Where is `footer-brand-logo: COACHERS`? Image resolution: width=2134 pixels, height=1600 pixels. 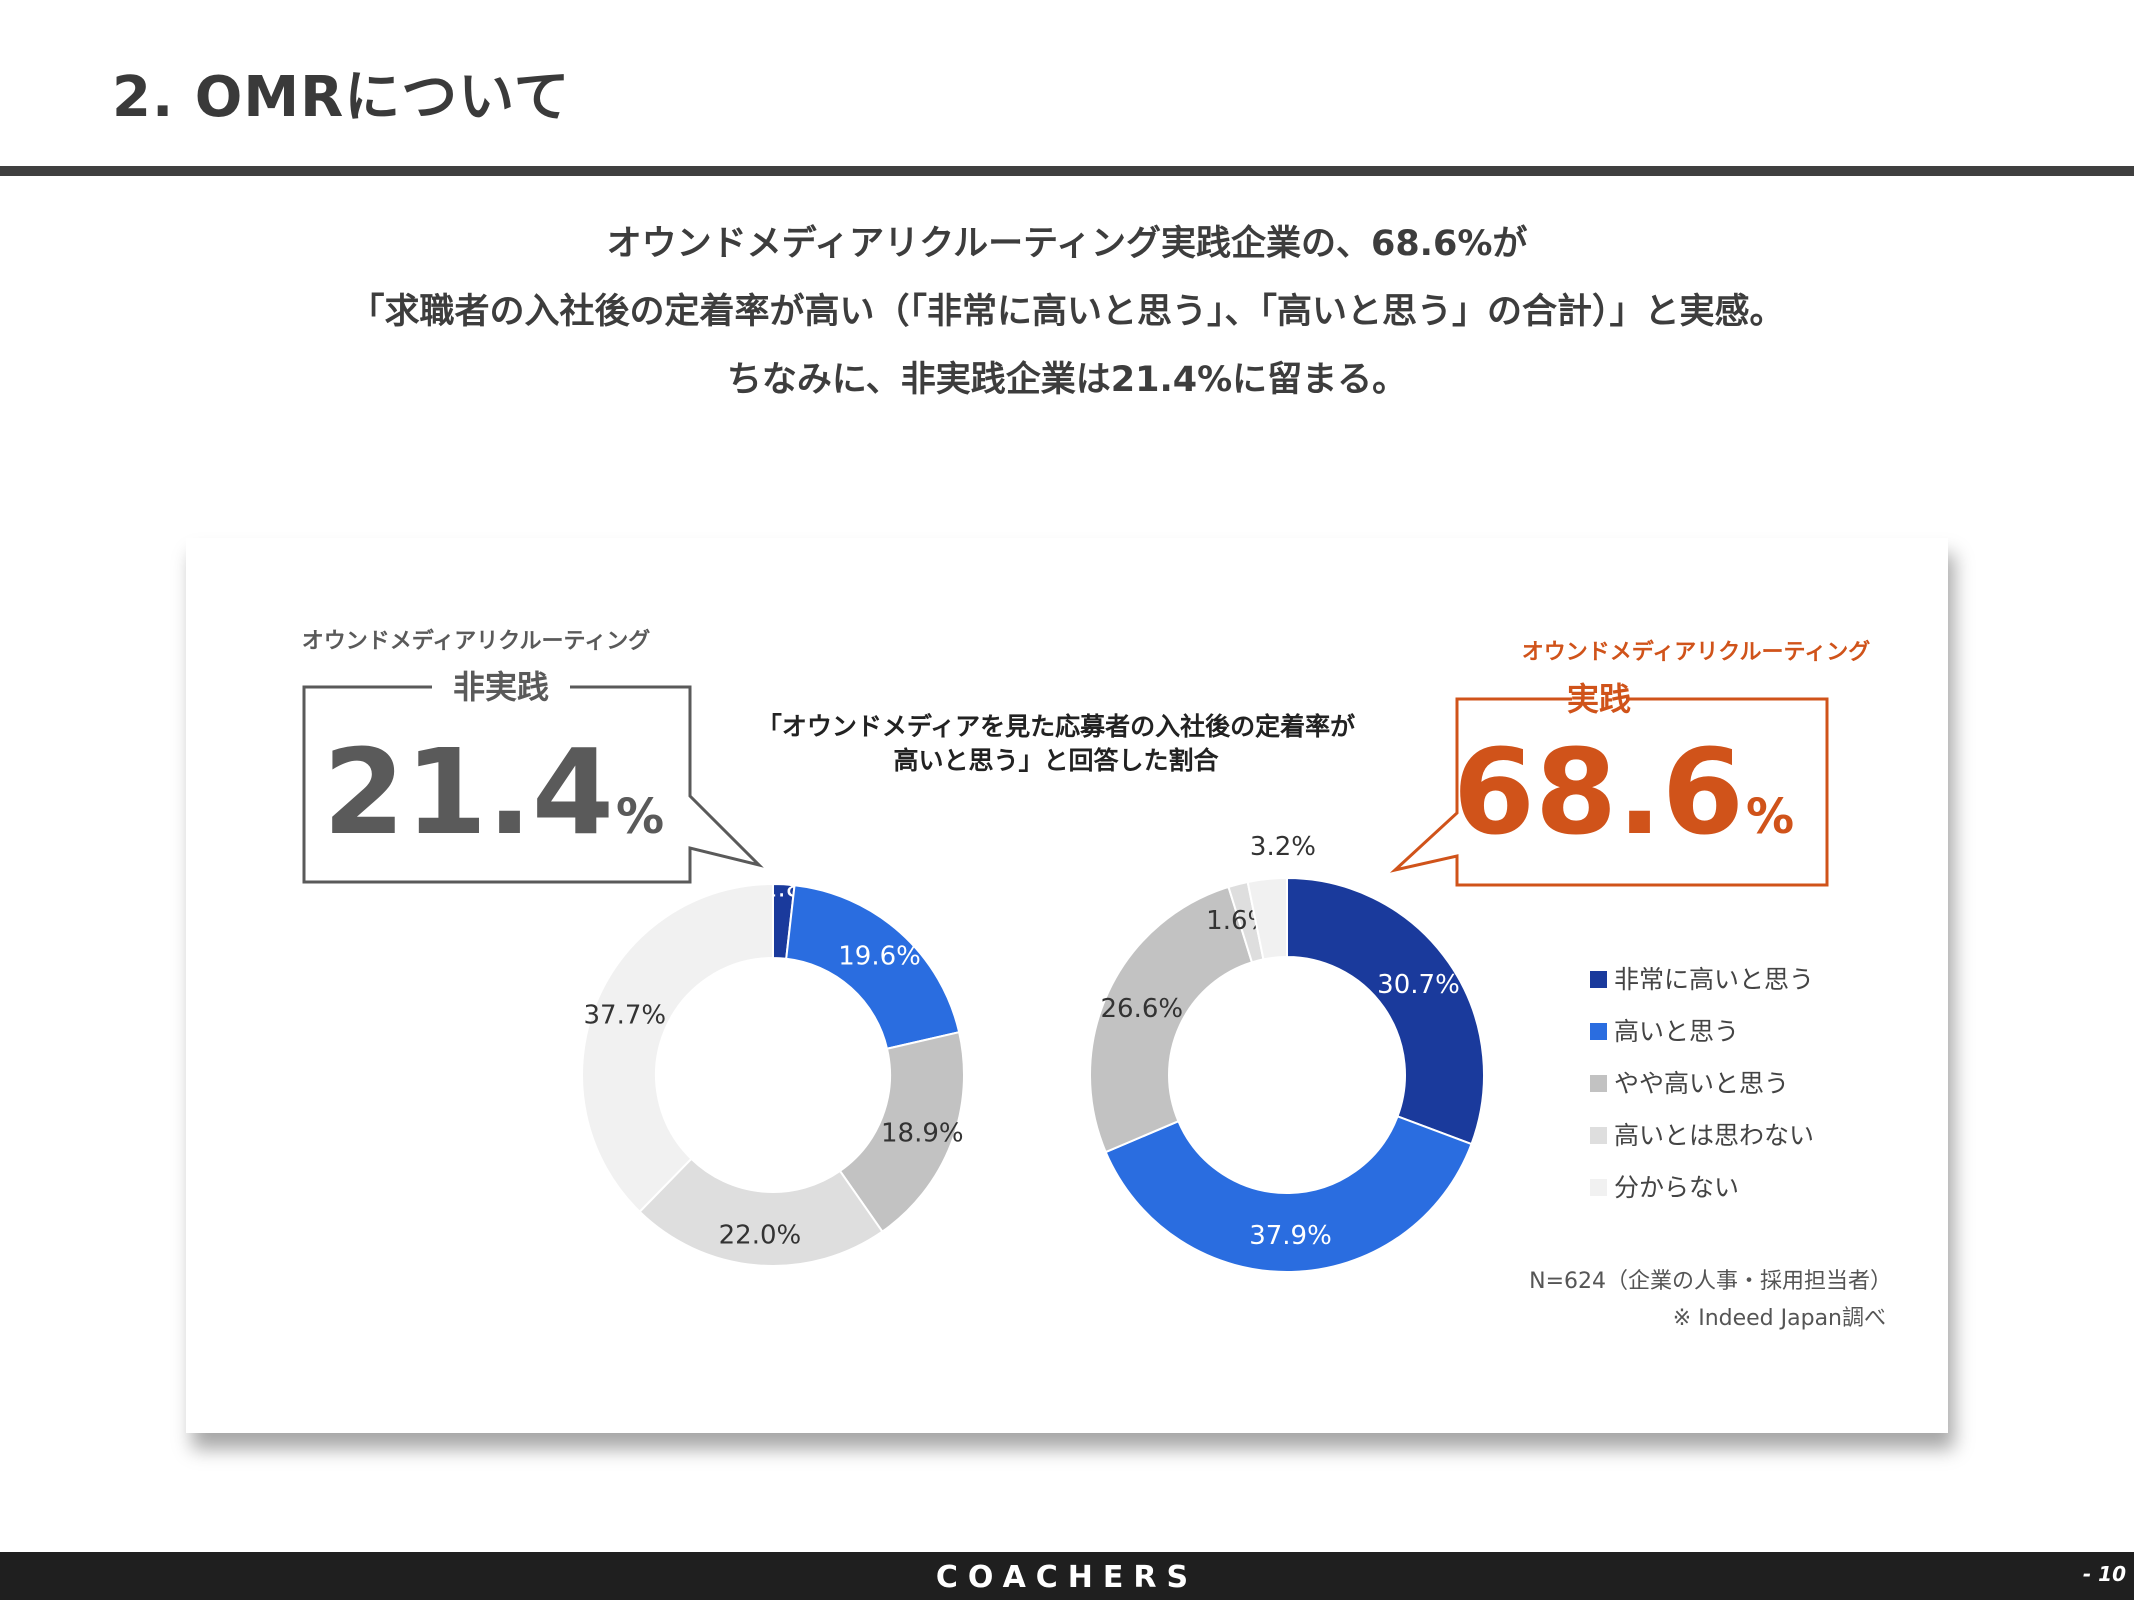
footer-brand-logo: COACHERS is located at coordinates (1067, 1577).